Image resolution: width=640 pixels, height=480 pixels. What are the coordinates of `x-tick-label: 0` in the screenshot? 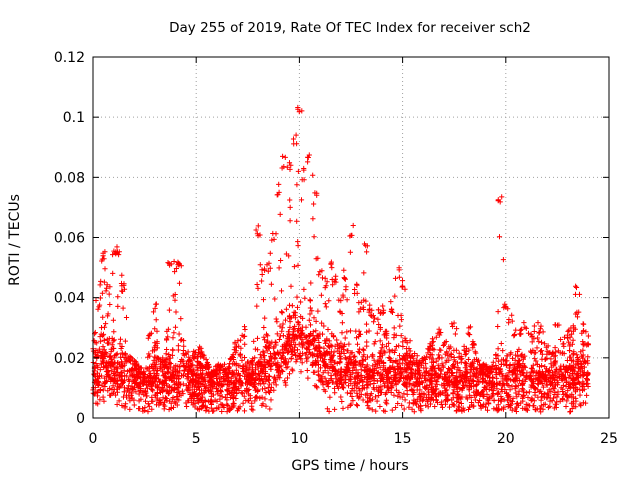 It's located at (93, 439).